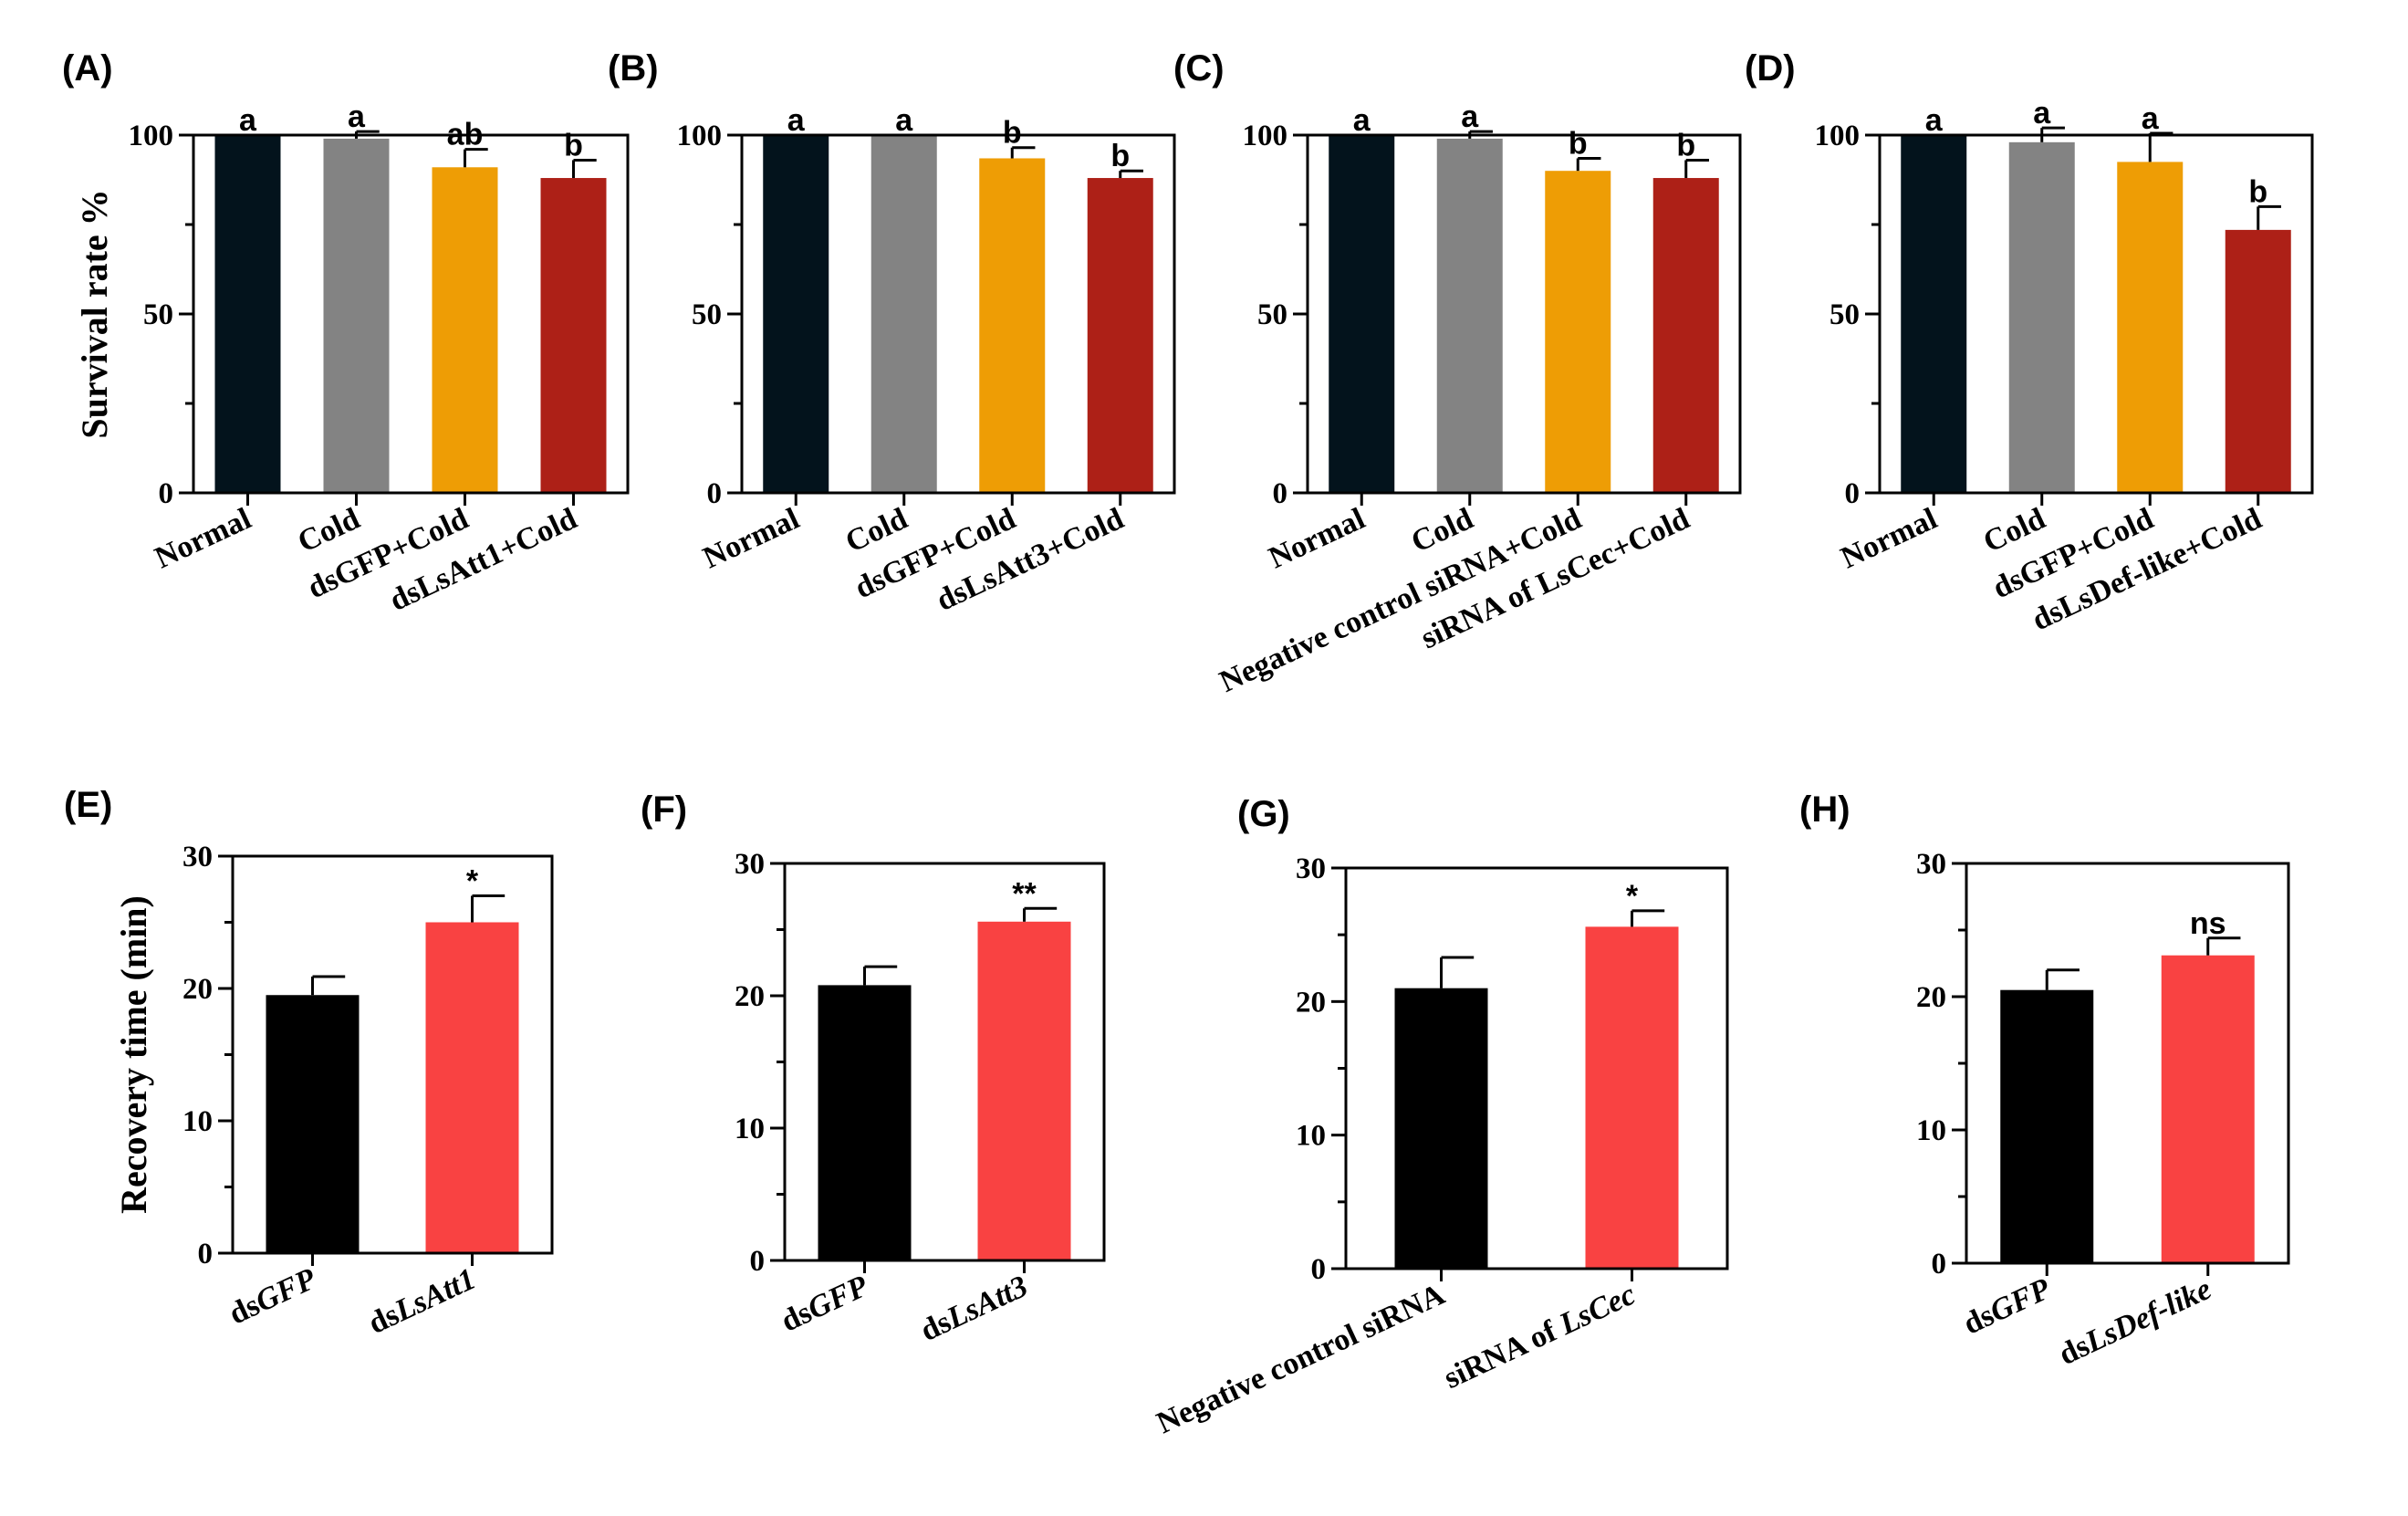 Image resolution: width=2408 pixels, height=1516 pixels. I want to click on panel-label: (D), so click(1770, 69).